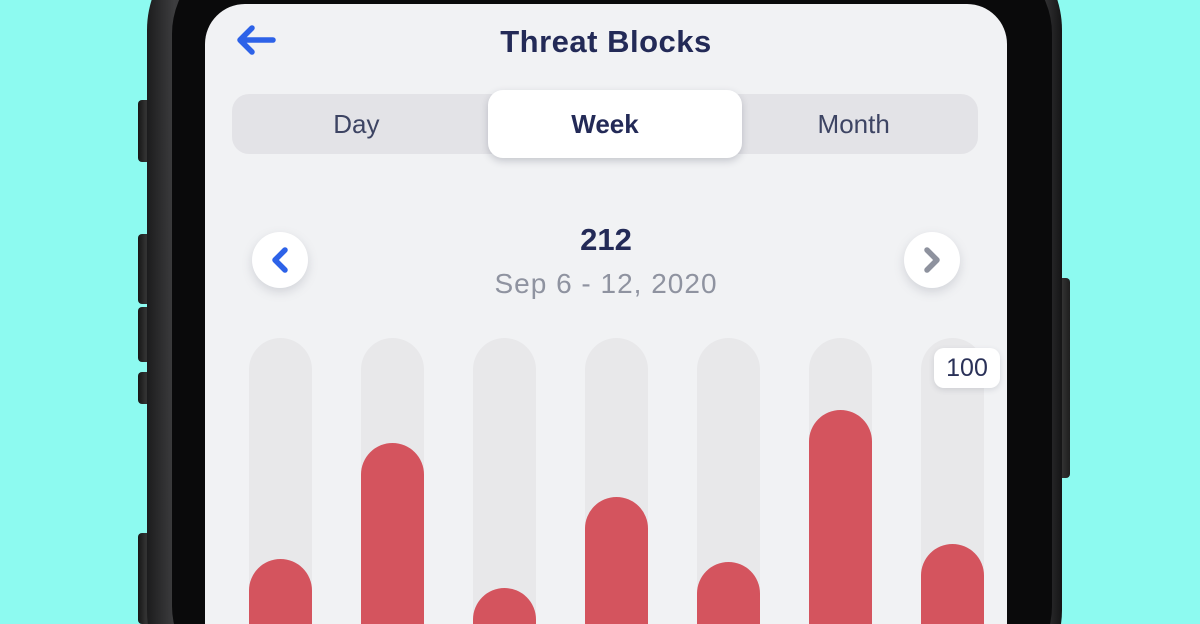 The image size is (1200, 624). Describe the element at coordinates (853, 123) in the screenshot. I see `tab-month: Month` at that location.